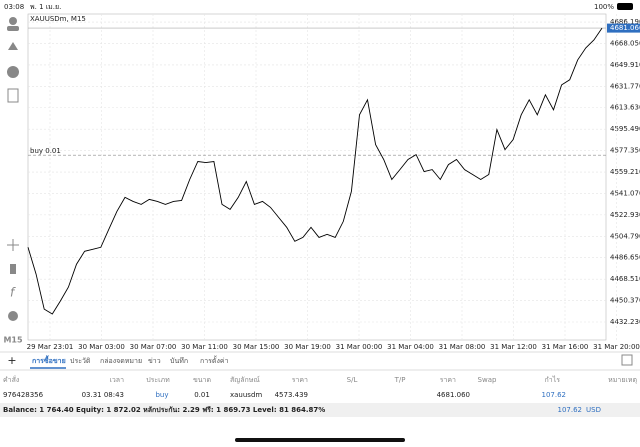  Describe the element at coordinates (14, 7) in the screenshot. I see `status-time: 03:08` at that location.